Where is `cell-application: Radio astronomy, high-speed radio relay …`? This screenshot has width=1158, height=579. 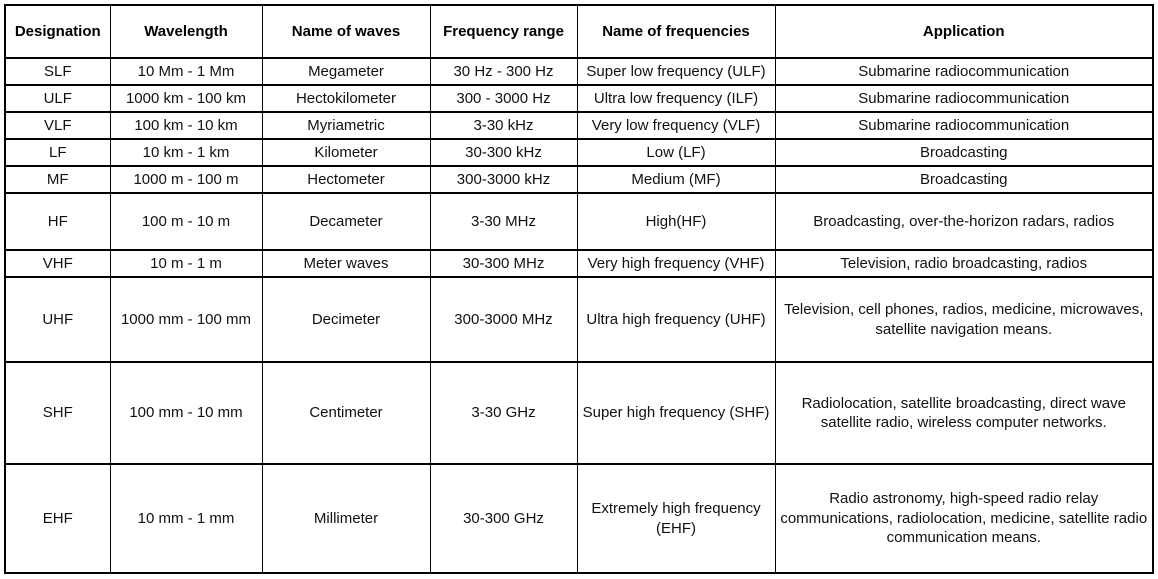
cell-application: Radio astronomy, high-speed radio relay … is located at coordinates (964, 518).